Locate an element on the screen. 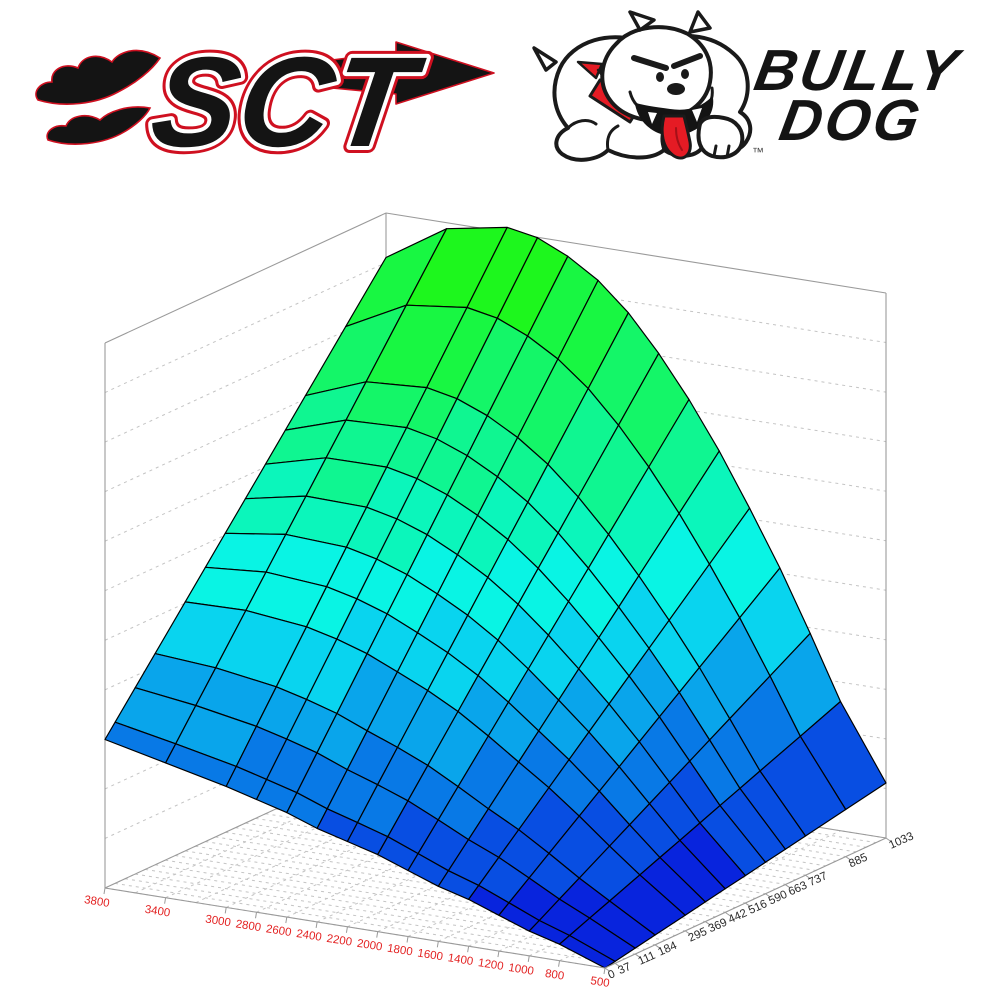 The height and width of the screenshot is (1000, 1000). x-tick-label: 800 is located at coordinates (554, 975).